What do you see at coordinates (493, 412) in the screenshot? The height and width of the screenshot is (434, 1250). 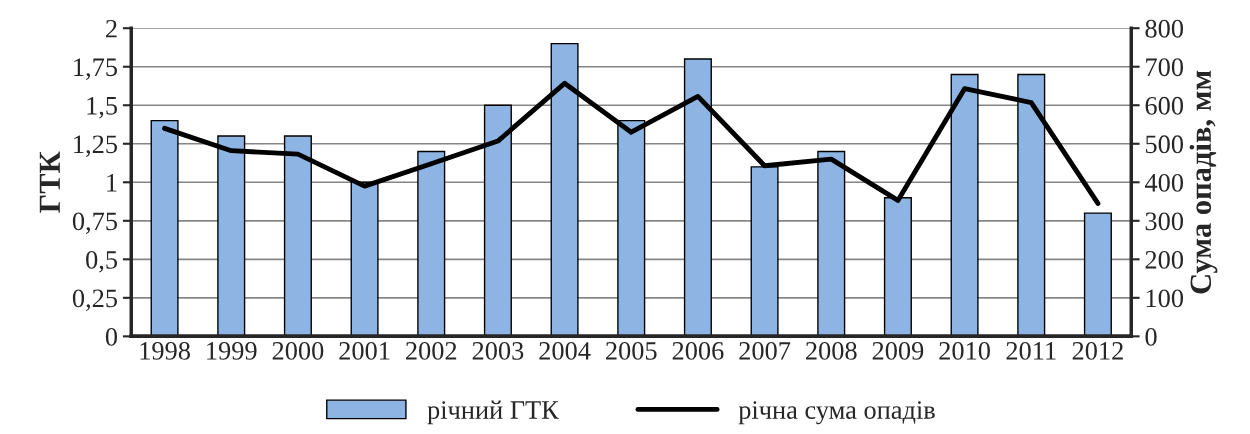 I see `legend-label: річний ГТК` at bounding box center [493, 412].